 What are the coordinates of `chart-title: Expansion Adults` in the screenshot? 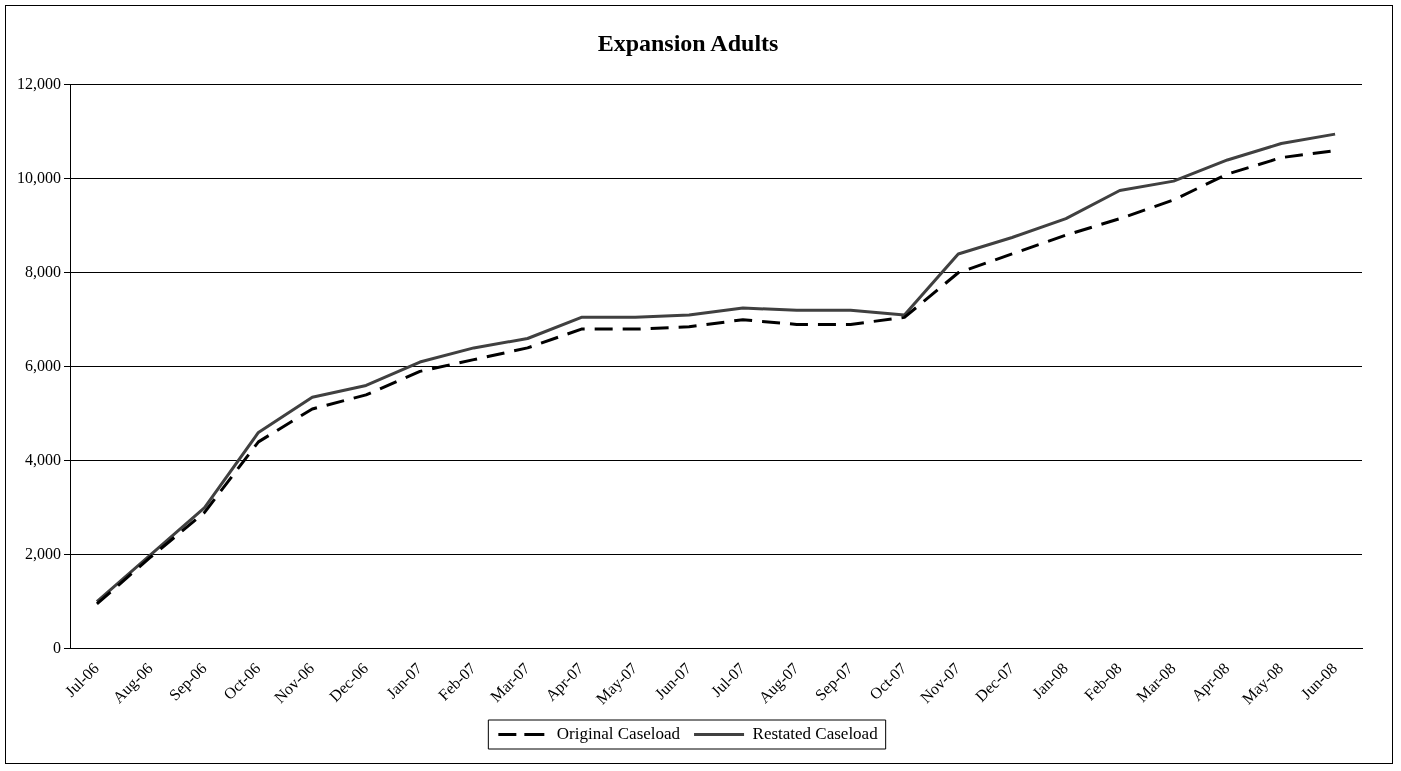 It's located at (688, 42).